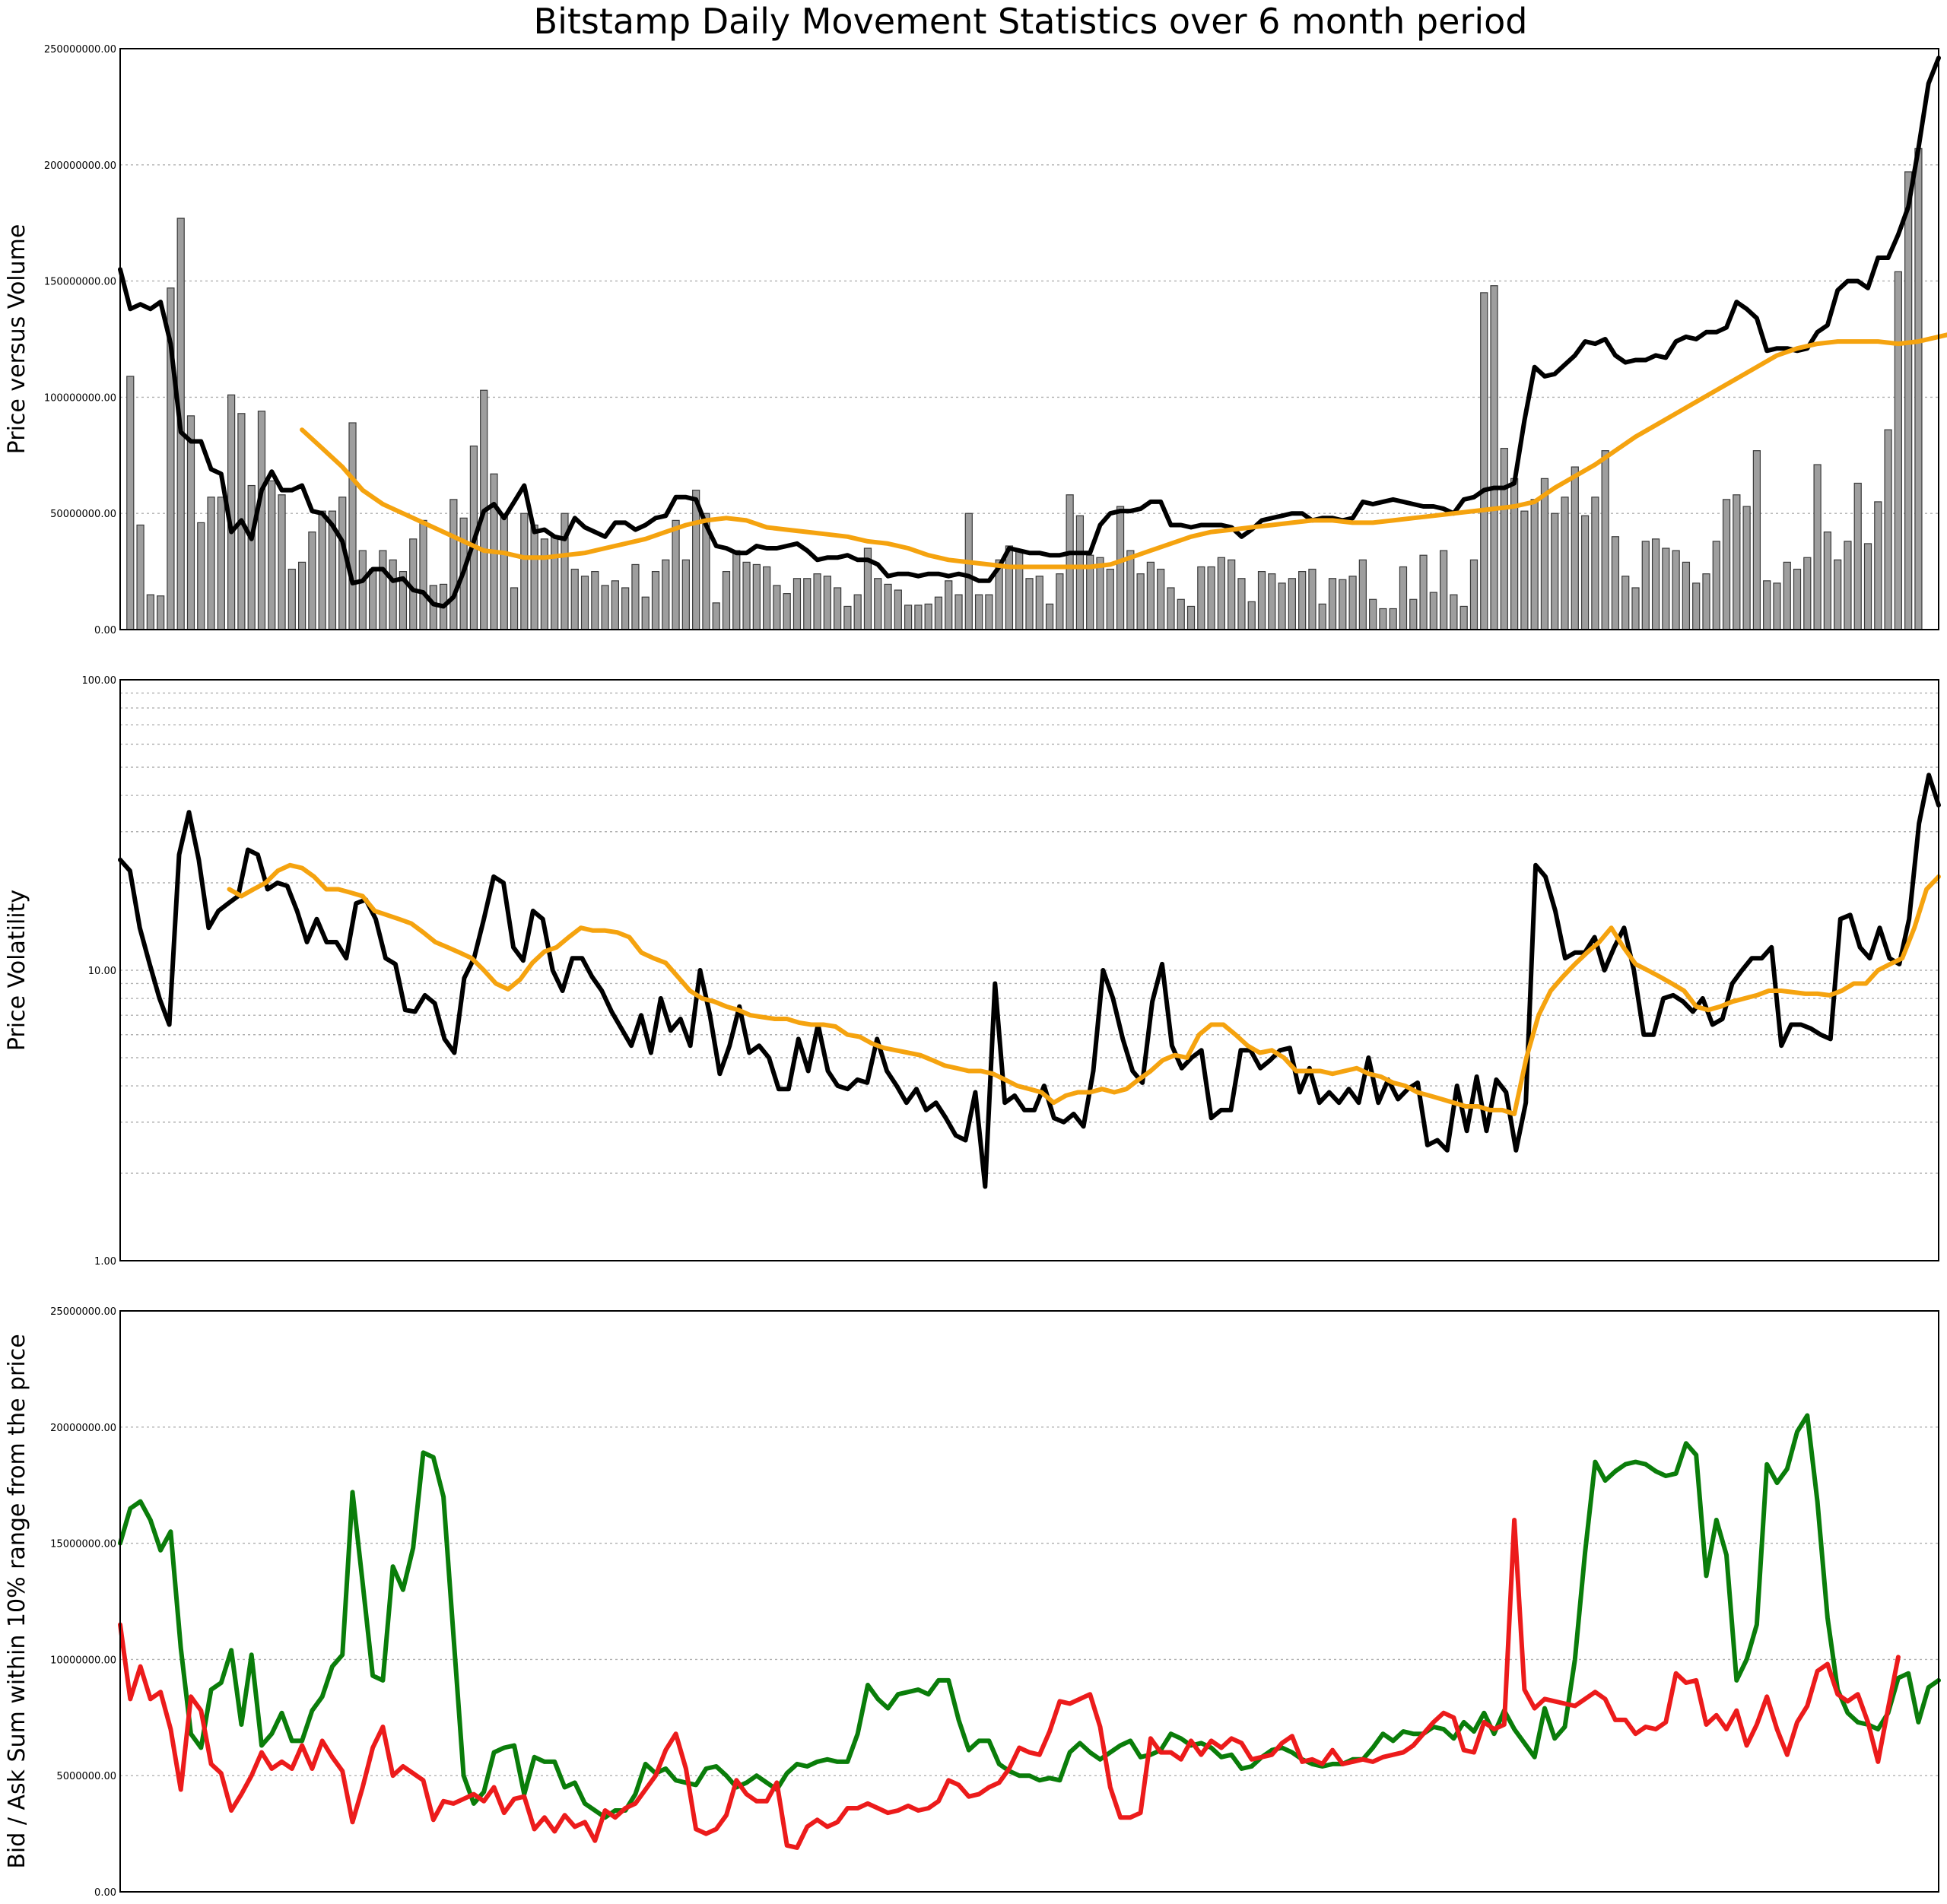  I want to click on y-tick-label: 0.00, so click(105, 630).